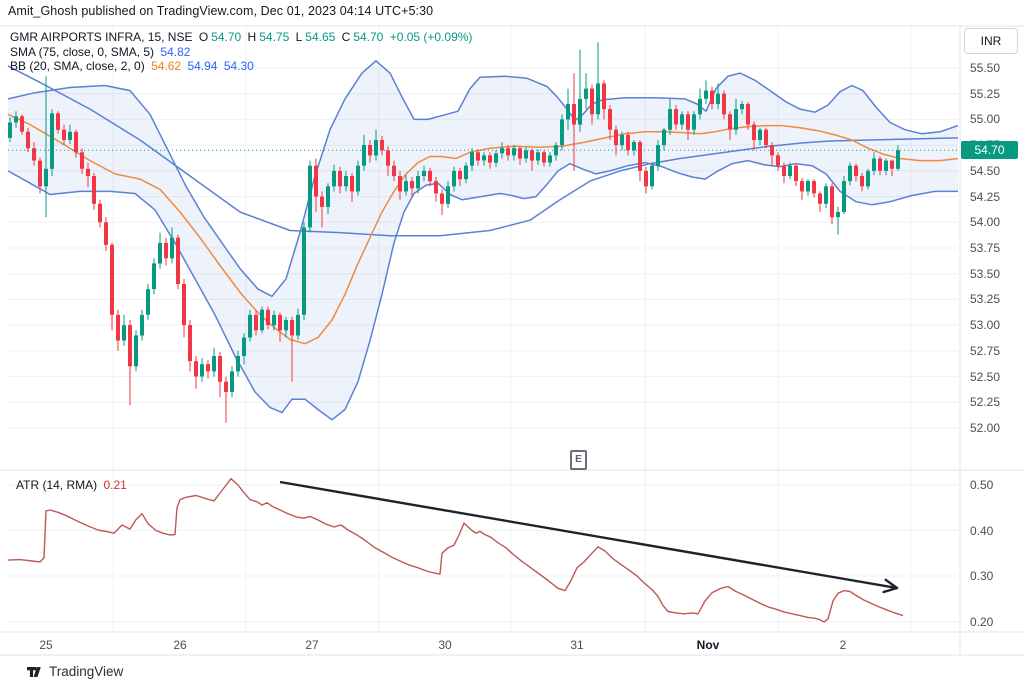 The width and height of the screenshot is (1024, 687). What do you see at coordinates (985, 350) in the screenshot?
I see `price-axis-label: 52.75` at bounding box center [985, 350].